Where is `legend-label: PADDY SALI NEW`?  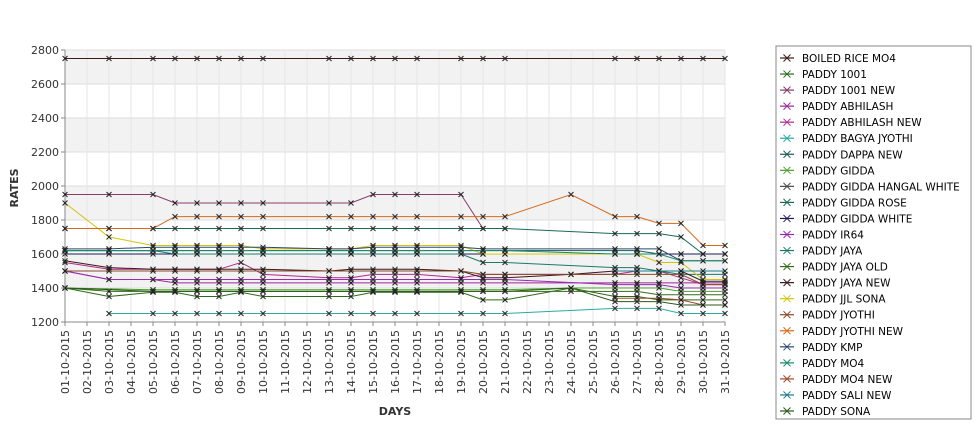
legend-label: PADDY SALI NEW is located at coordinates (847, 396).